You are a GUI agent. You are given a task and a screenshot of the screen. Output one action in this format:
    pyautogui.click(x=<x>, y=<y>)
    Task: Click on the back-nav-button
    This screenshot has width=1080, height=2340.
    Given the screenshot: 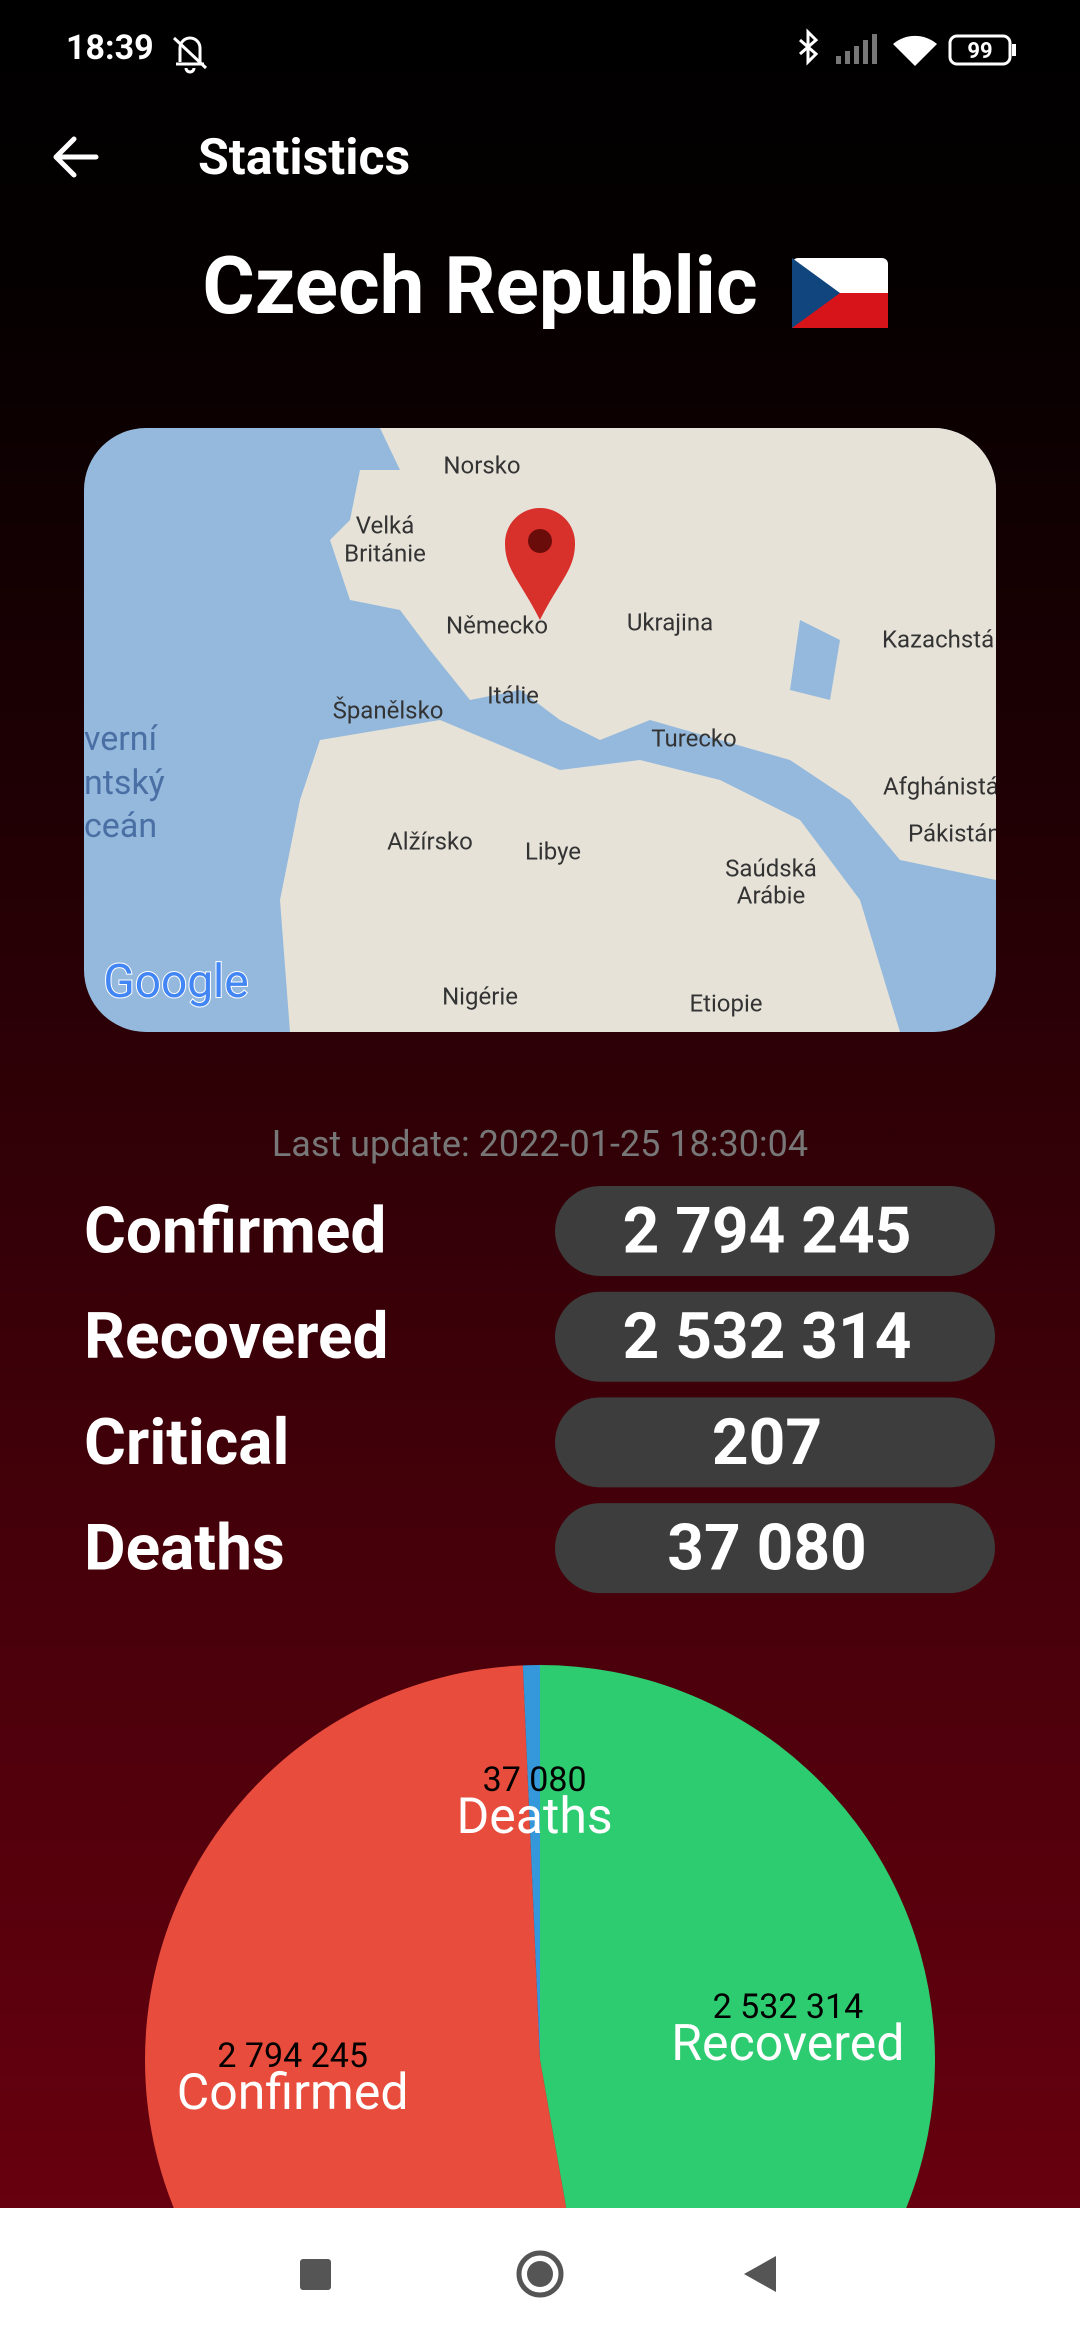 What is the action you would take?
    pyautogui.click(x=760, y=2274)
    